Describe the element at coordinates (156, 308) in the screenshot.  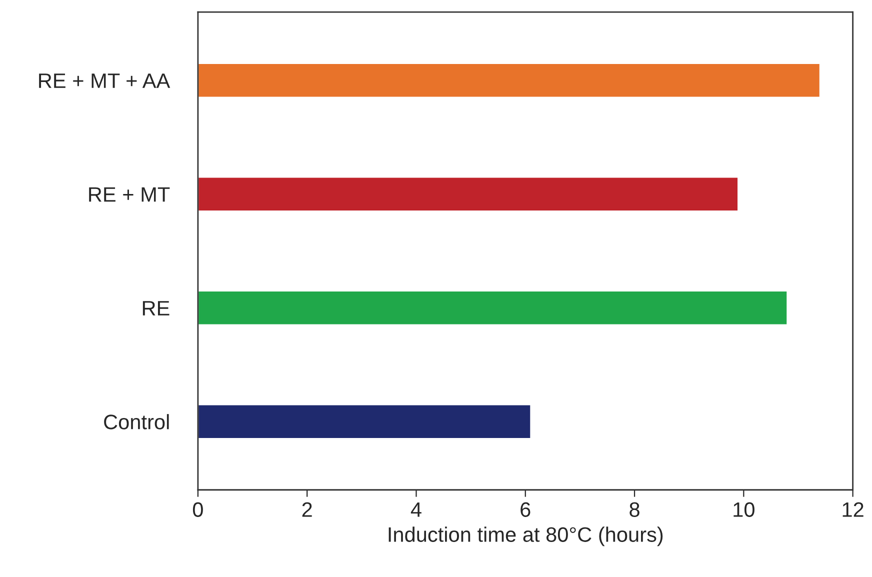
I see `y-tick-label: RE` at that location.